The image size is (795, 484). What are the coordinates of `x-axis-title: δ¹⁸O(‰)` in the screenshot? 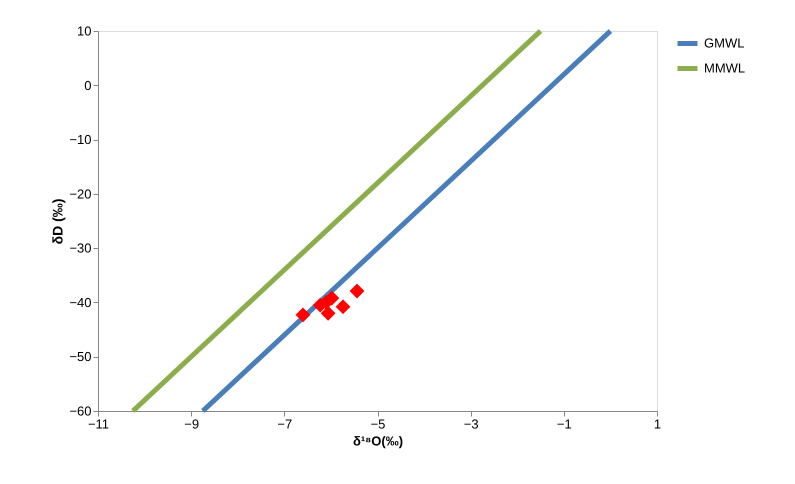 It's located at (378, 441).